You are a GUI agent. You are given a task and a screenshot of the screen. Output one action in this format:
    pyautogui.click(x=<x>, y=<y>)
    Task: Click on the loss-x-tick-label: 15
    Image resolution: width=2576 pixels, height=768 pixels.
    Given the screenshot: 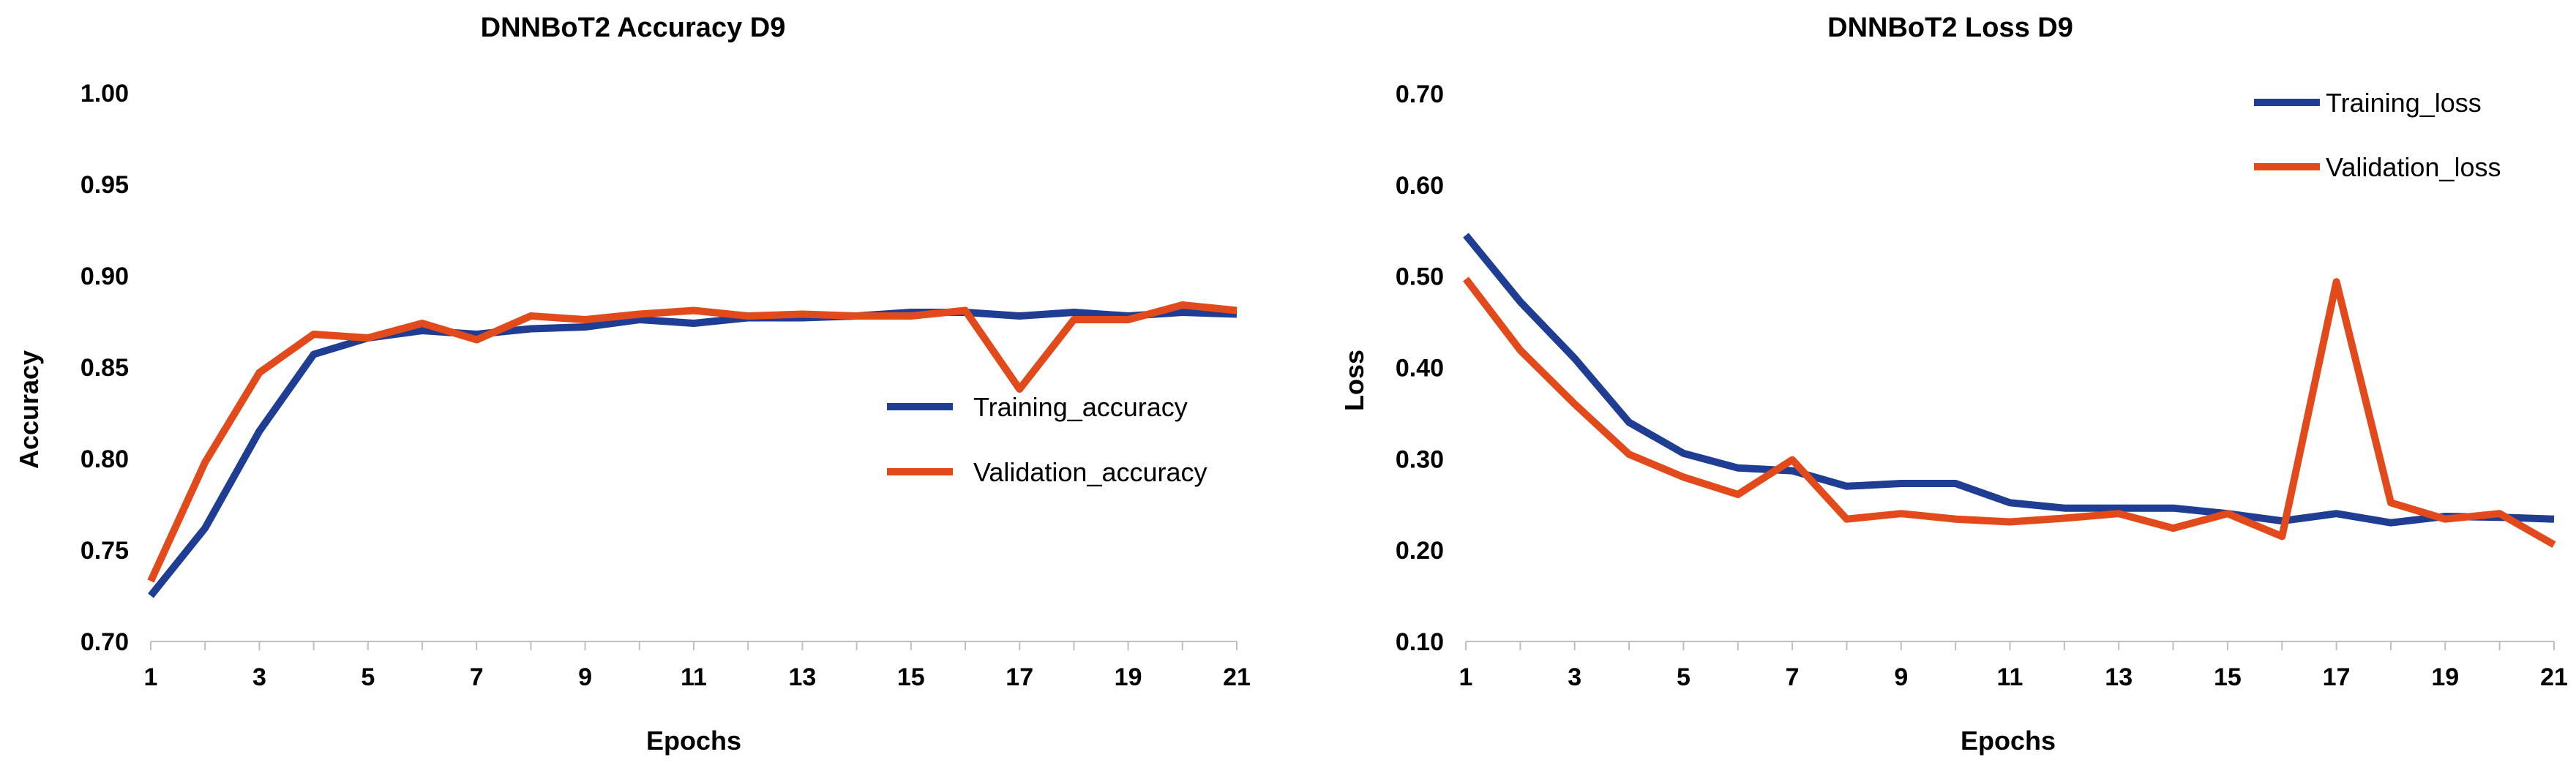 What is the action you would take?
    pyautogui.click(x=2228, y=677)
    